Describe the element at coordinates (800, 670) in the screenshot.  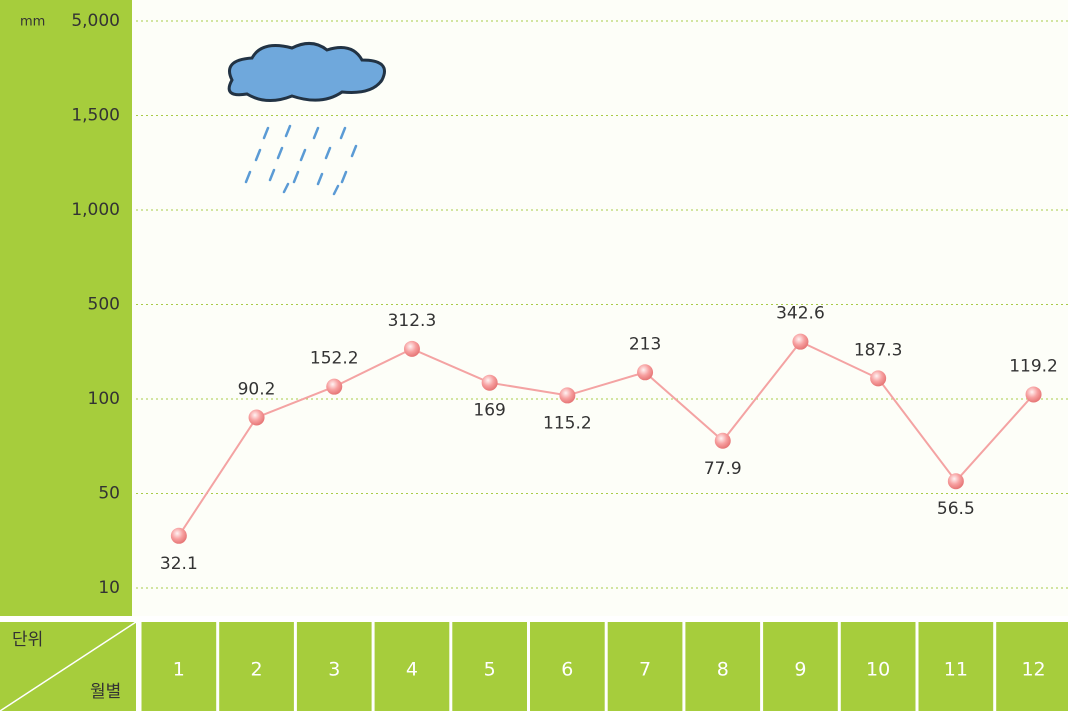
I see `x-tick-label: 9` at that location.